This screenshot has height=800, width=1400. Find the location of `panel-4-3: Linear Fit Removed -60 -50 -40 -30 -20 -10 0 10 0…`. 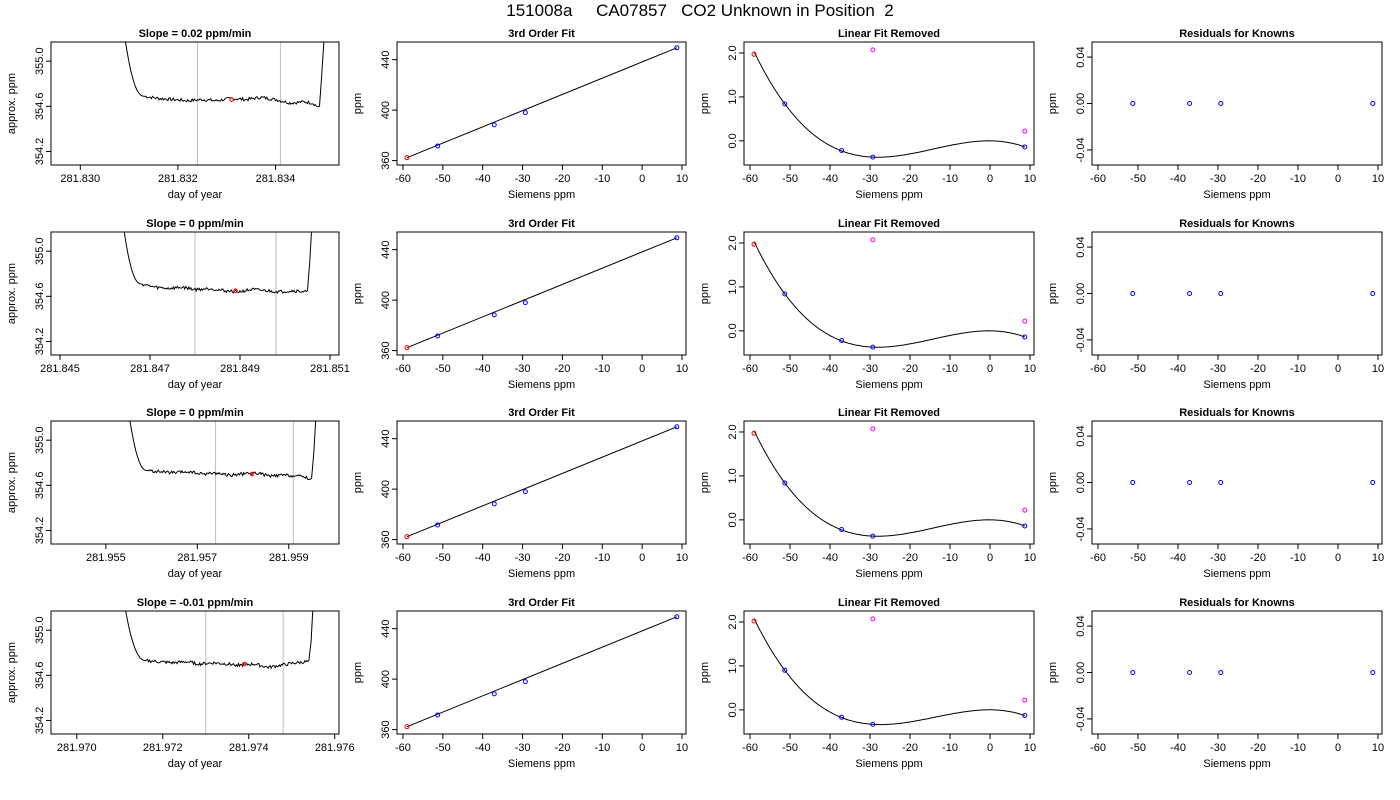

panel-4-3: Linear Fit Removed -60 -50 -40 -30 -20 -10 0 10 0… is located at coordinates (867, 683).